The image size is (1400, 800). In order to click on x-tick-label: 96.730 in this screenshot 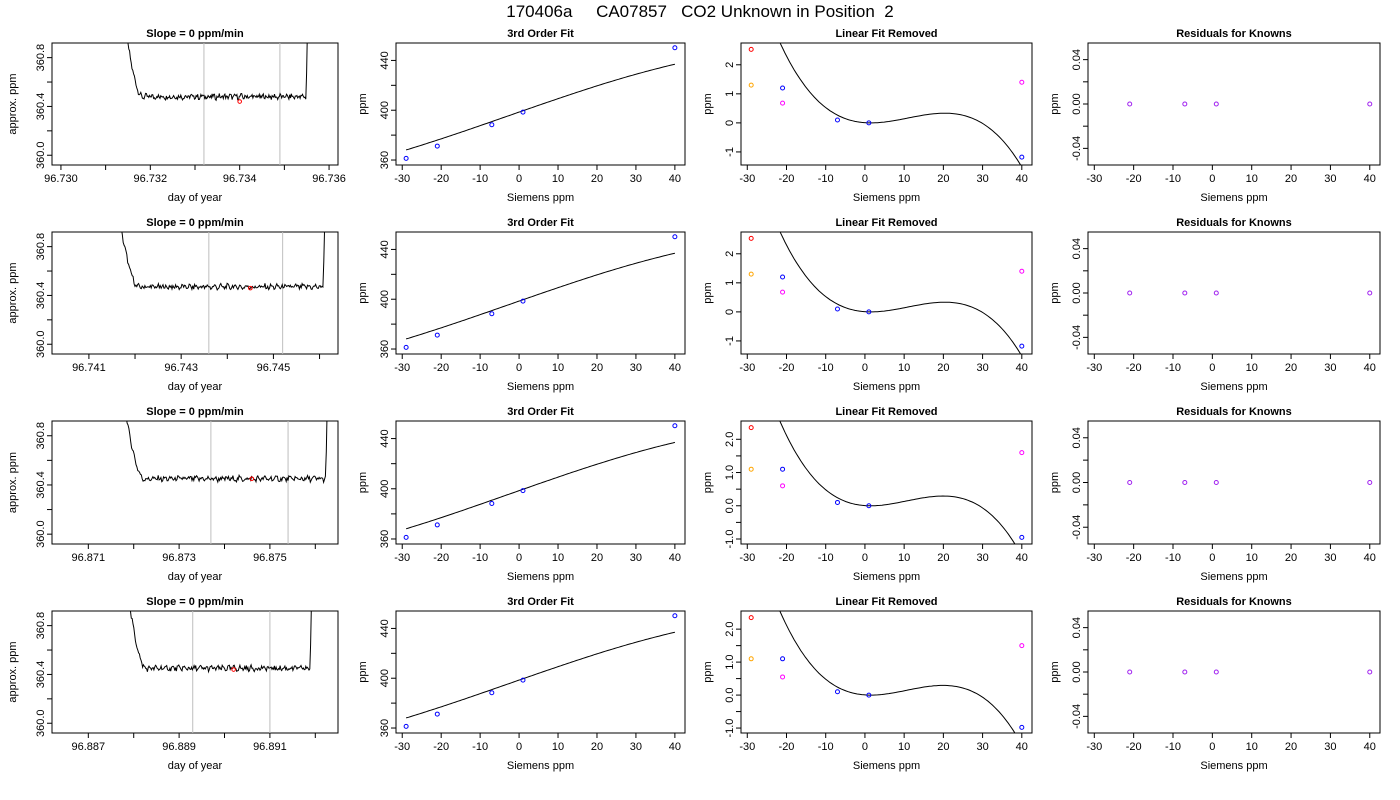, I will do `click(61, 179)`.